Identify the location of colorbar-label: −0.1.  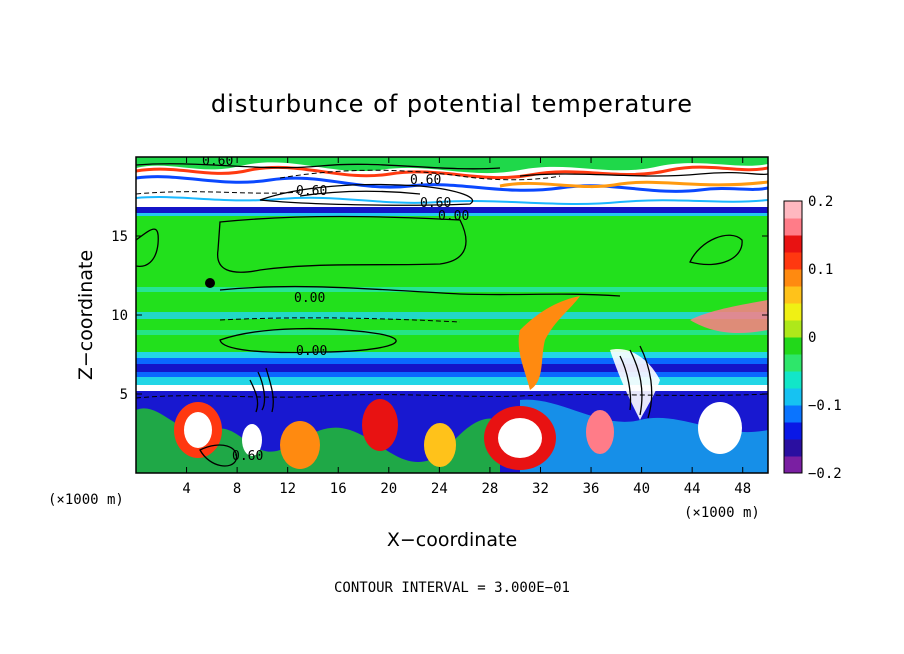
(825, 406).